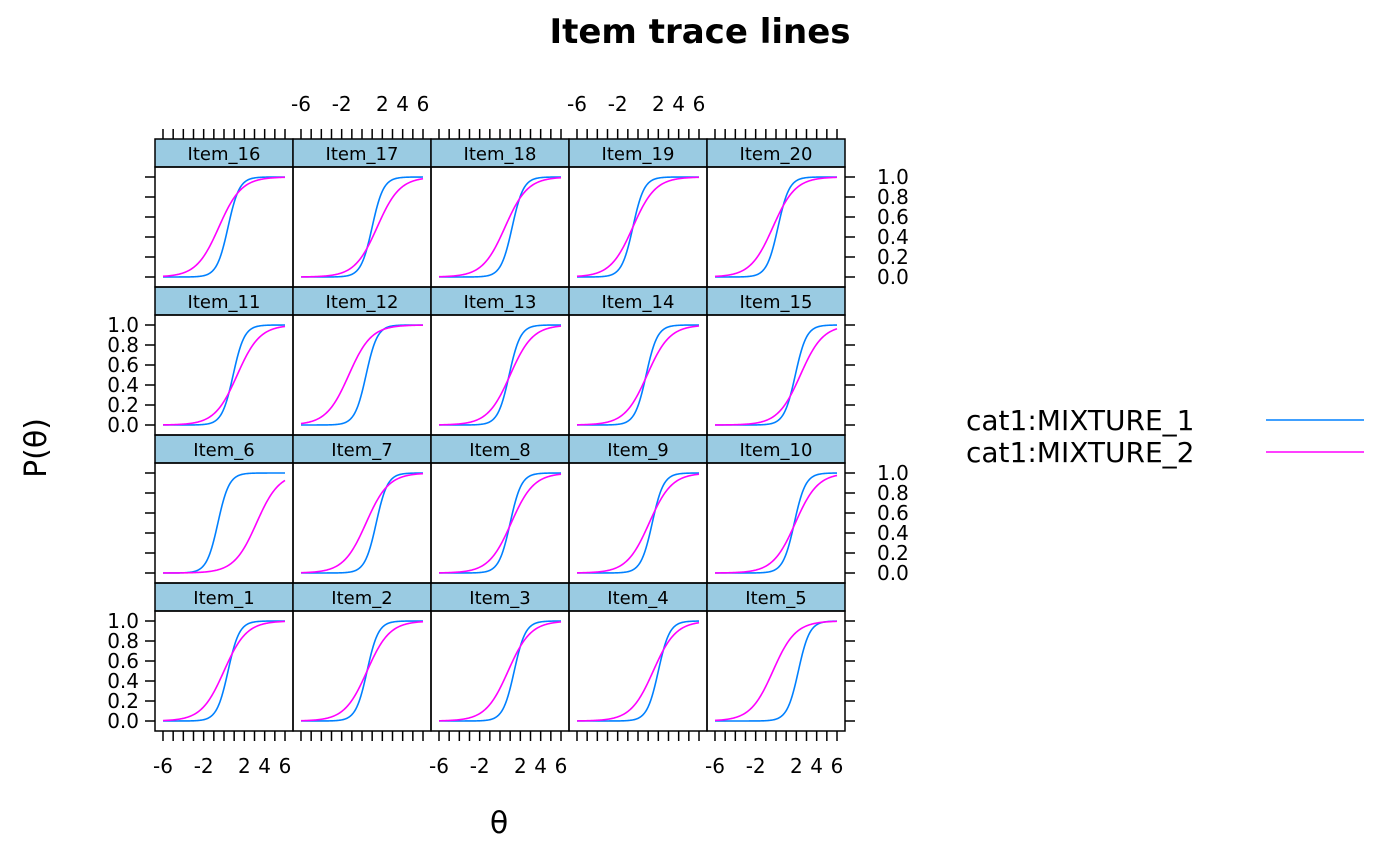 The height and width of the screenshot is (866, 1400). I want to click on panel-strip-label: Item_12, so click(362, 302).